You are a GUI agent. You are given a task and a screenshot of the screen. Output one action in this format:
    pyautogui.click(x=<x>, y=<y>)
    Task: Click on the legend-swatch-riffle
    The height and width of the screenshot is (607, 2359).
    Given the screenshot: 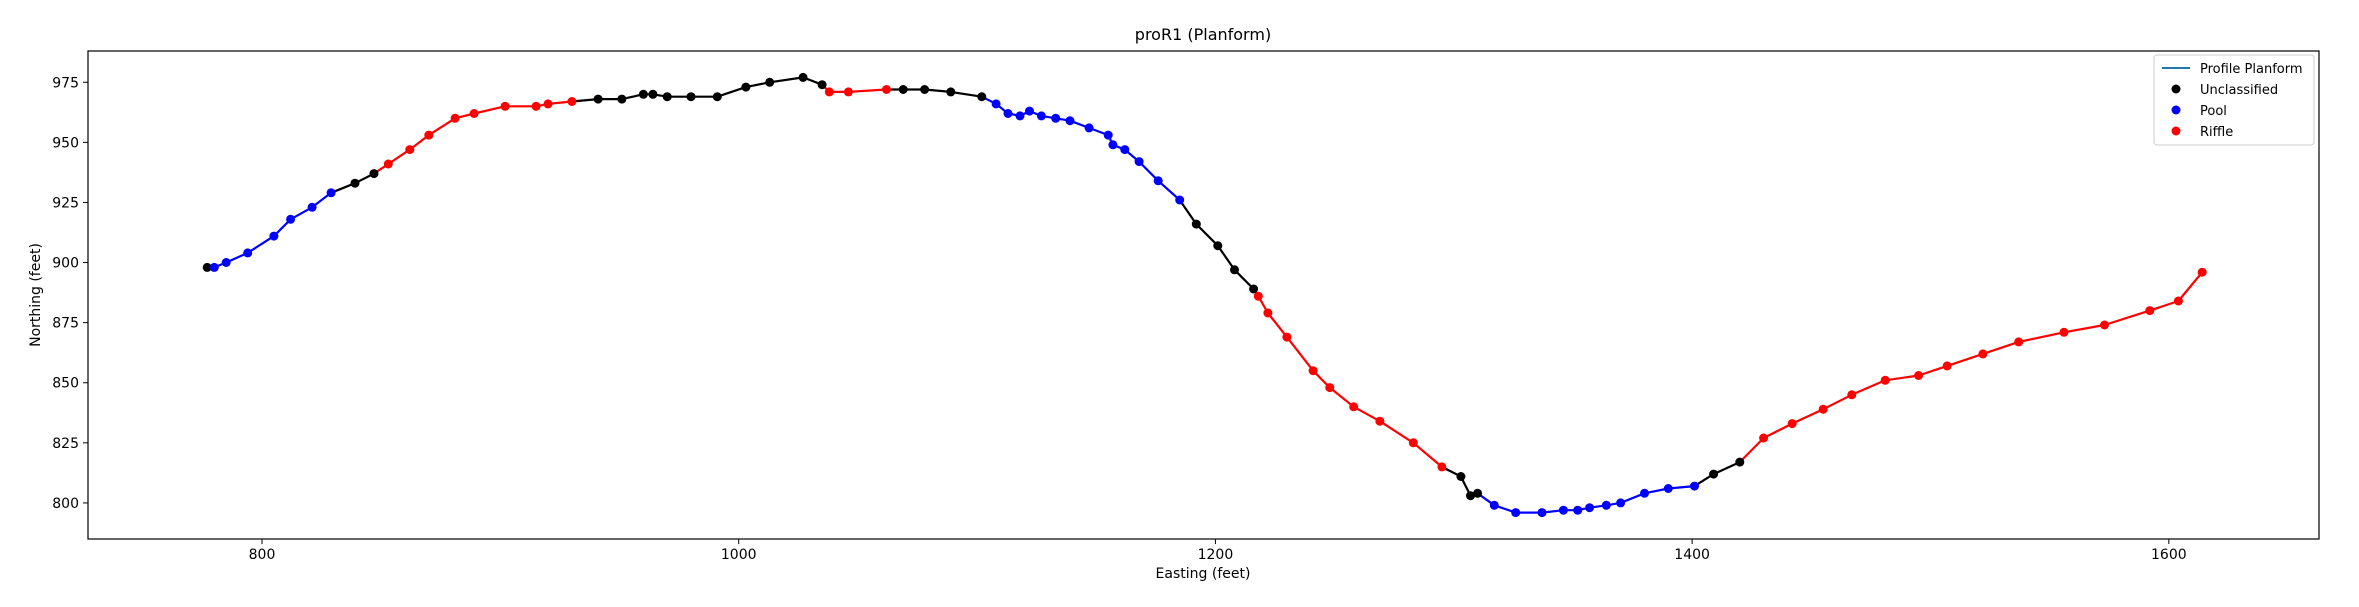 What is the action you would take?
    pyautogui.click(x=2176, y=131)
    